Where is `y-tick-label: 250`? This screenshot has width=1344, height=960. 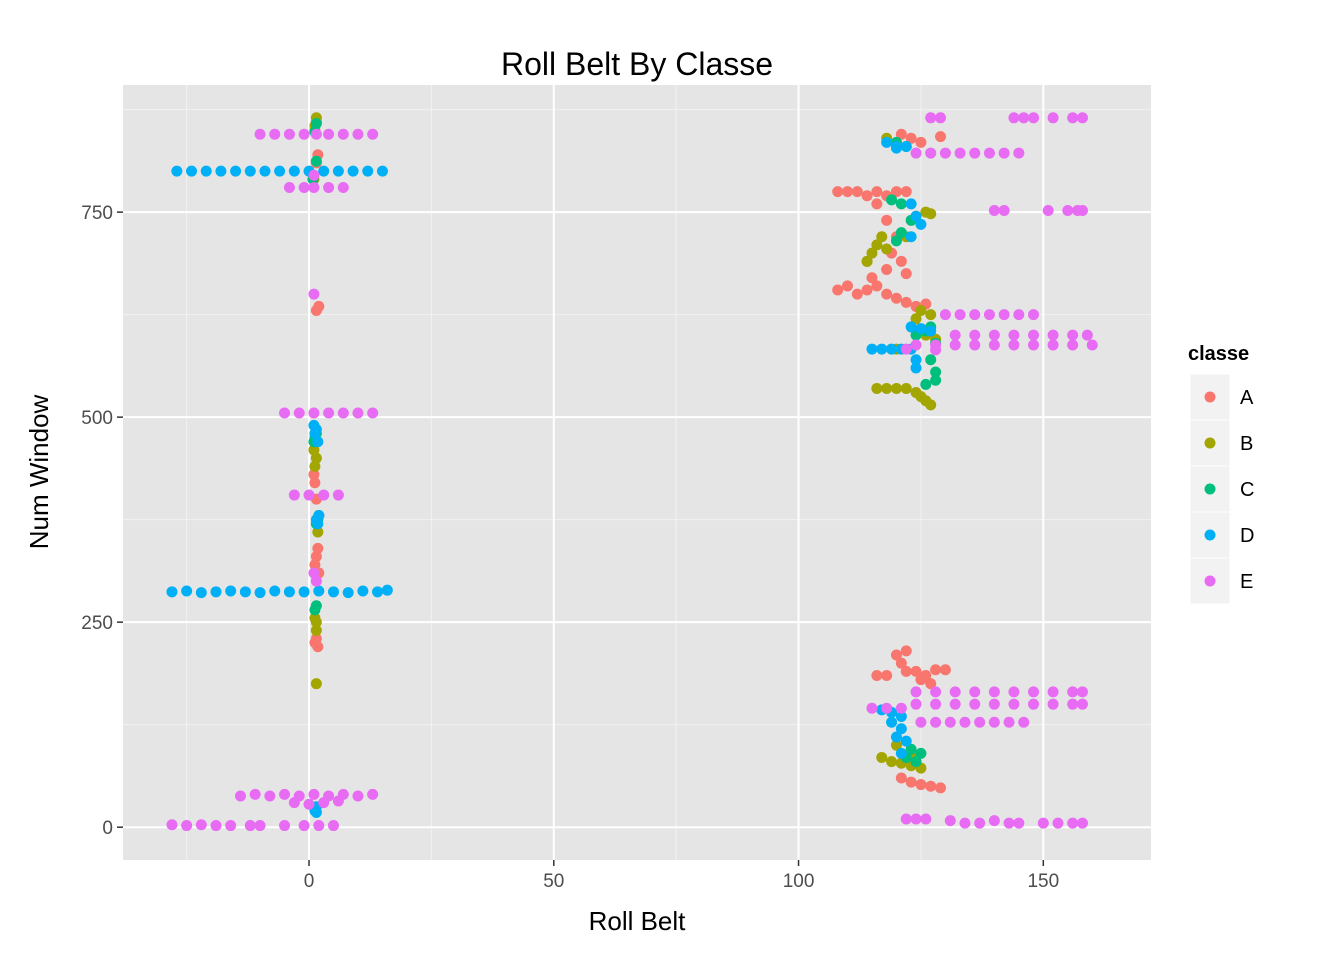 y-tick-label: 250 is located at coordinates (97, 623).